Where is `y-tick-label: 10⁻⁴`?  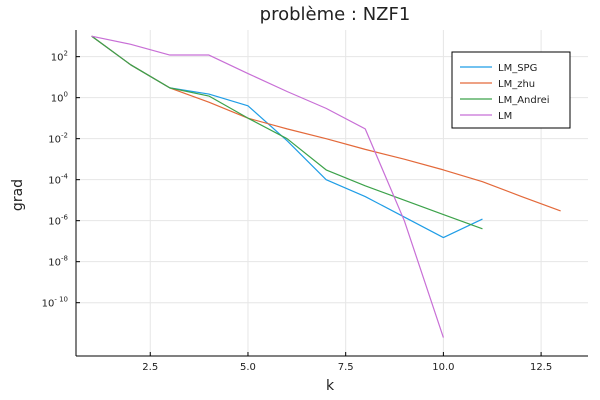 y-tick-label: 10⁻⁴ is located at coordinates (58, 180).